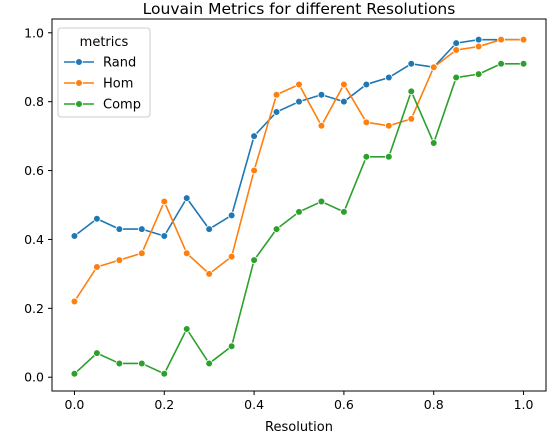 The height and width of the screenshot is (435, 547). I want to click on y-tick-label: 0.6, so click(34, 170).